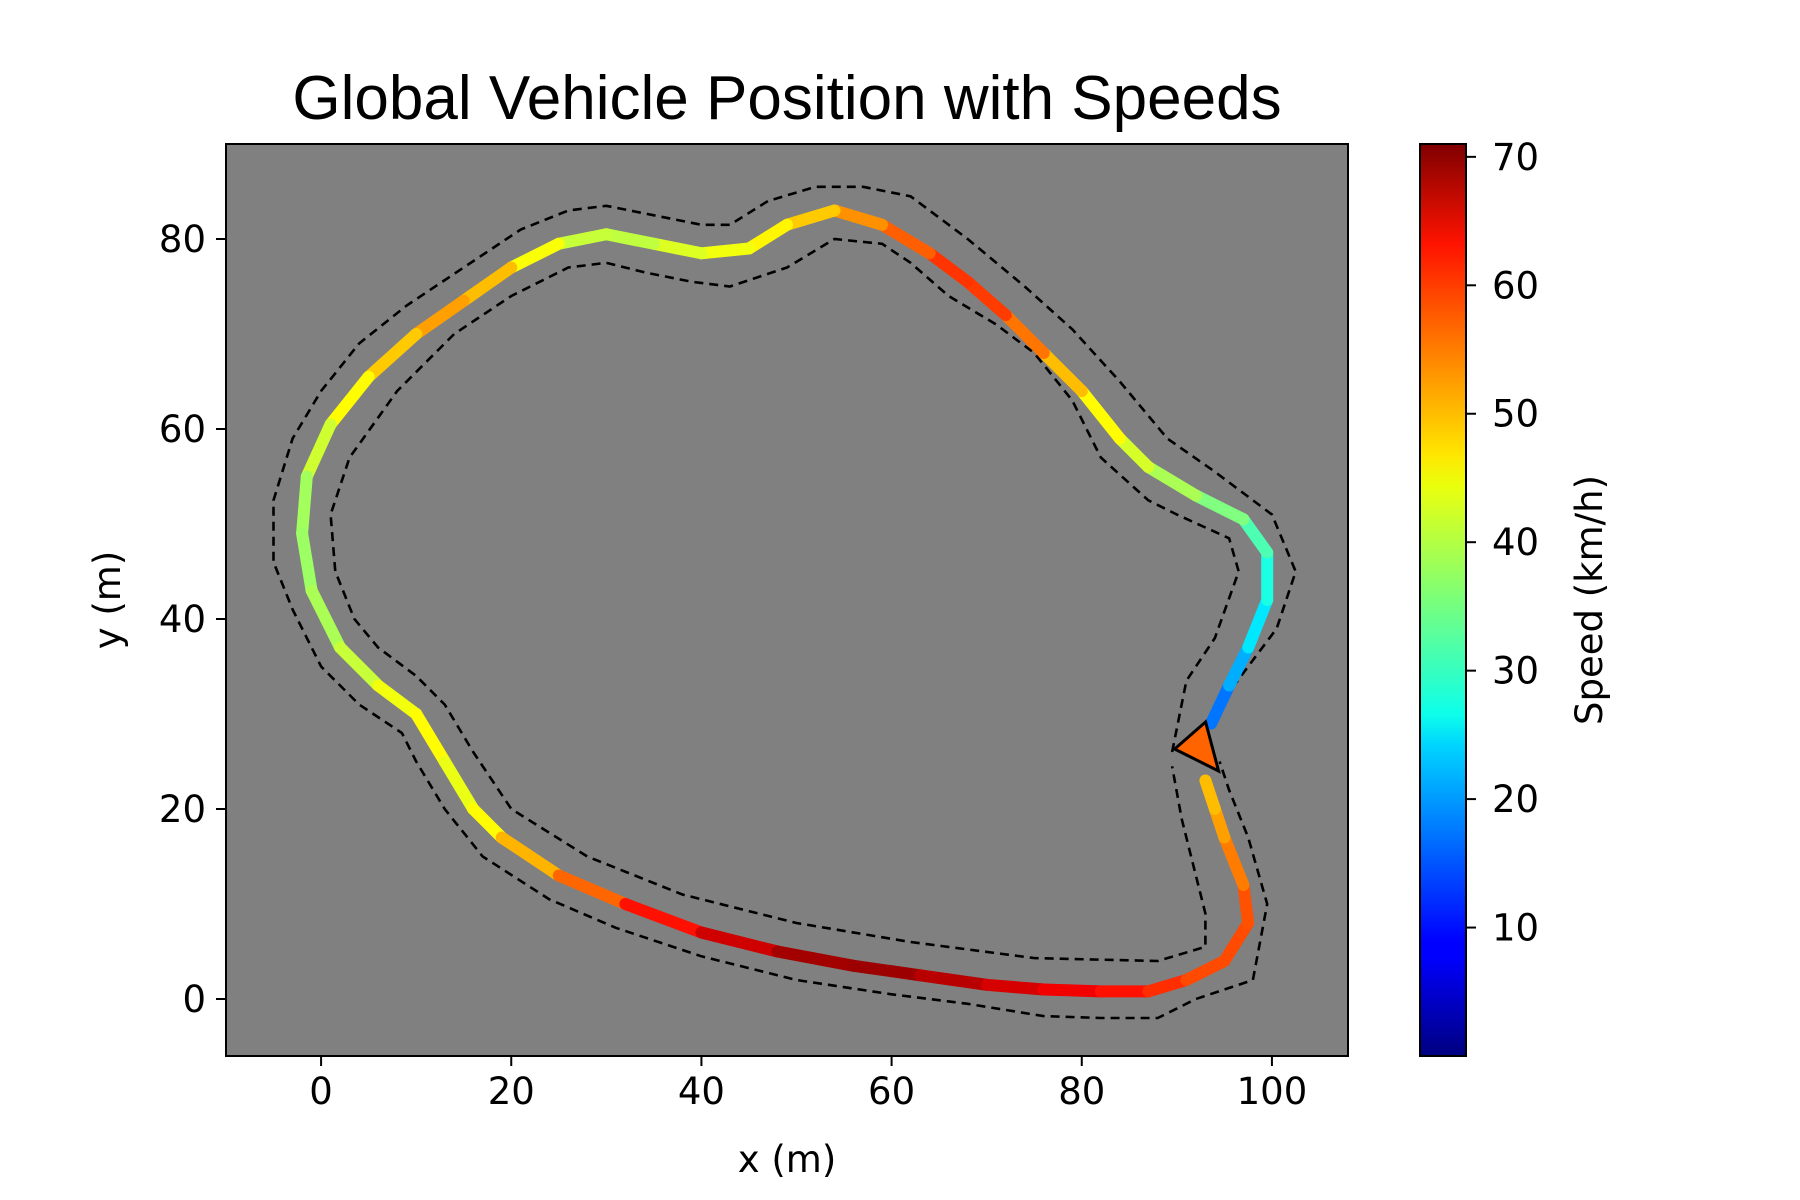 This screenshot has width=1800, height=1200. Describe the element at coordinates (1515, 542) in the screenshot. I see `colorbar-tick-label: 40` at that location.